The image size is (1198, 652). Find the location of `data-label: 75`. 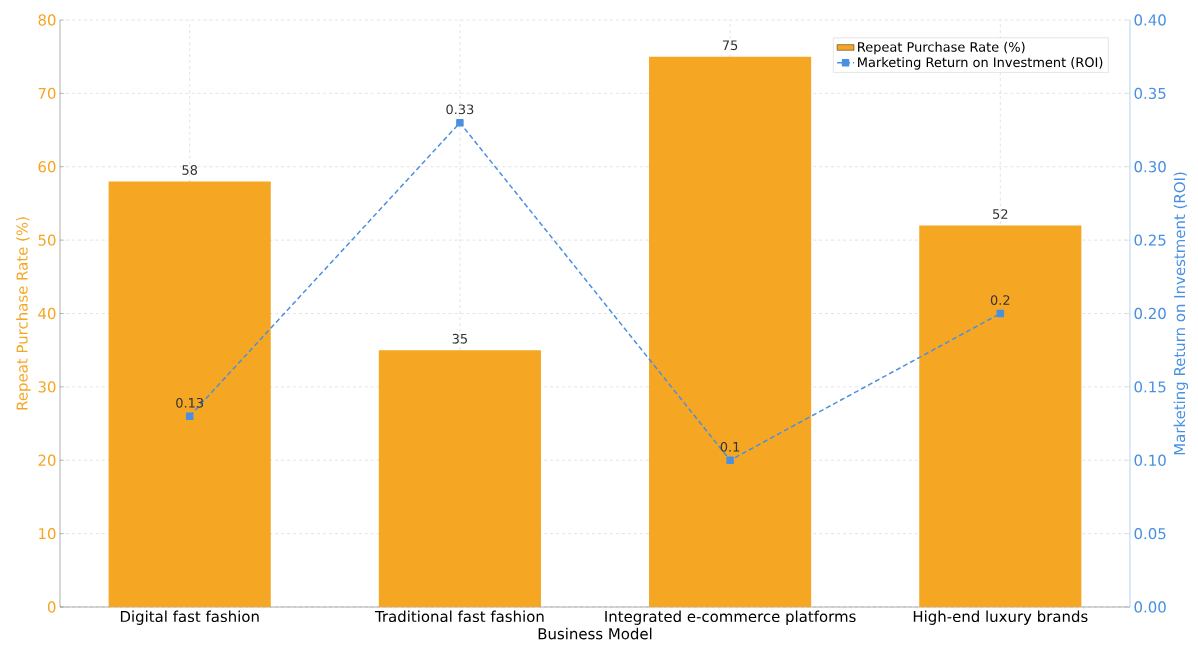

data-label: 75 is located at coordinates (730, 45).